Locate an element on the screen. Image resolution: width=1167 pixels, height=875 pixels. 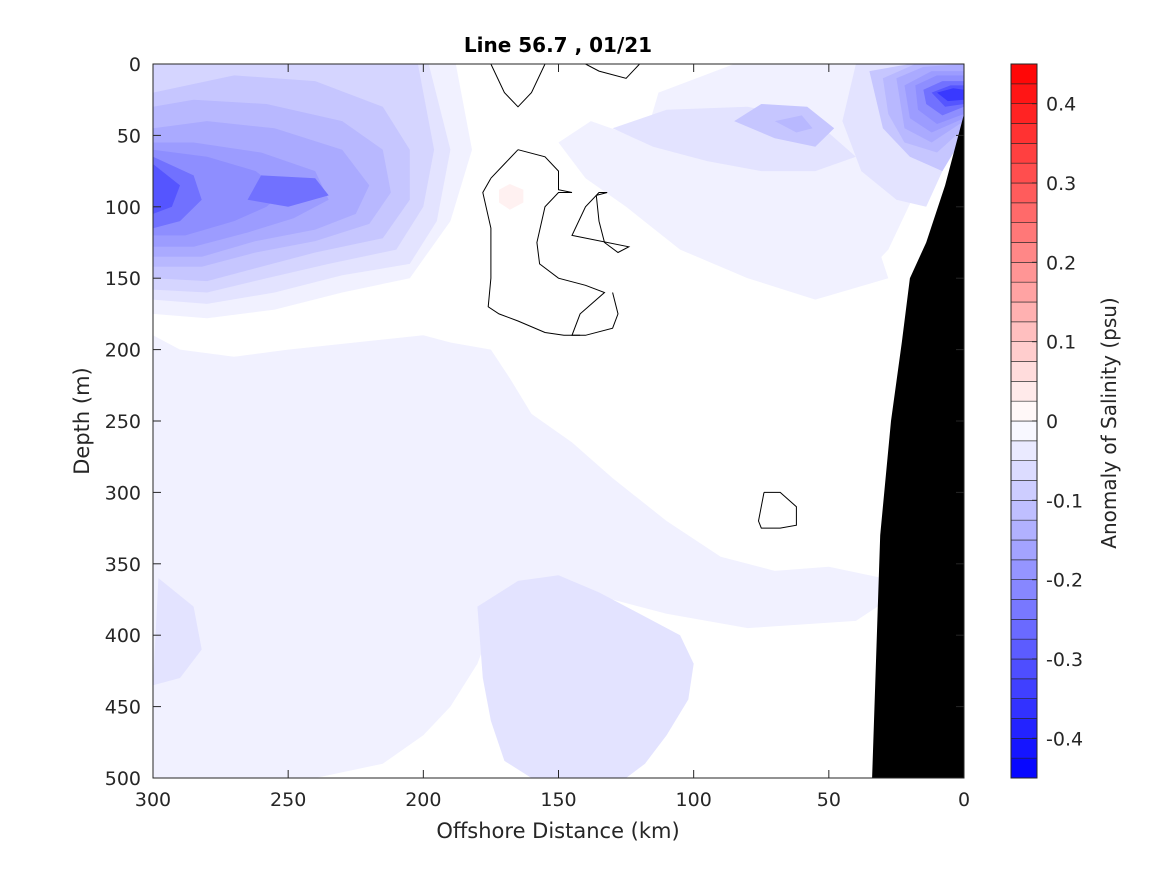
colorbar-tick-label: 0.1 is located at coordinates (1061, 343).